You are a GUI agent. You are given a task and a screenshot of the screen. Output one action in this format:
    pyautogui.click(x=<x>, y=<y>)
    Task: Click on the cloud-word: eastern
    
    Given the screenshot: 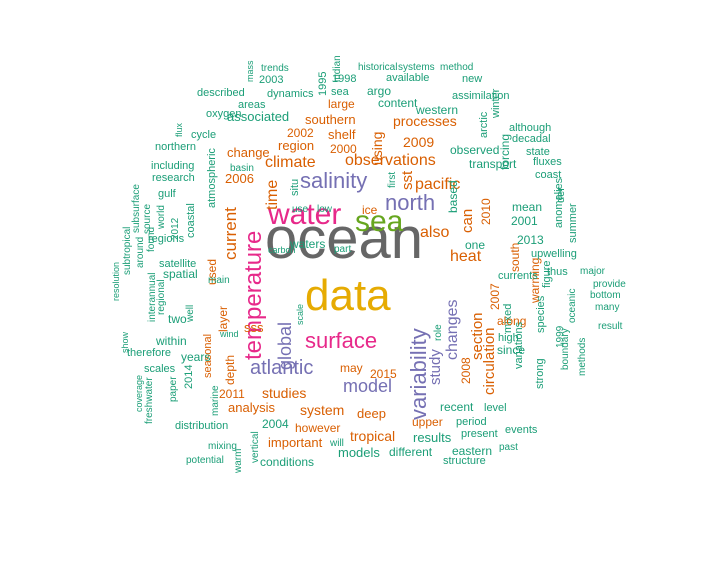 What is the action you would take?
    pyautogui.click(x=472, y=451)
    